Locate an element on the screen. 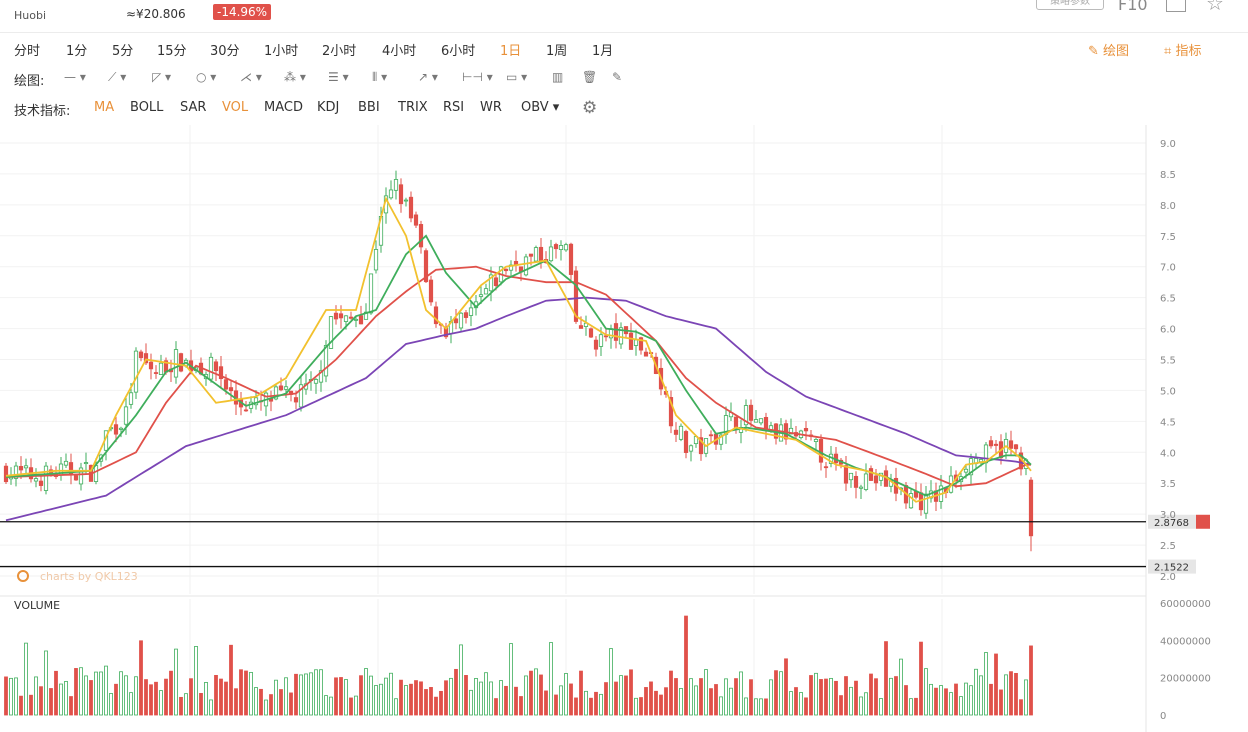  tab-period-7: 4小时 is located at coordinates (399, 51).